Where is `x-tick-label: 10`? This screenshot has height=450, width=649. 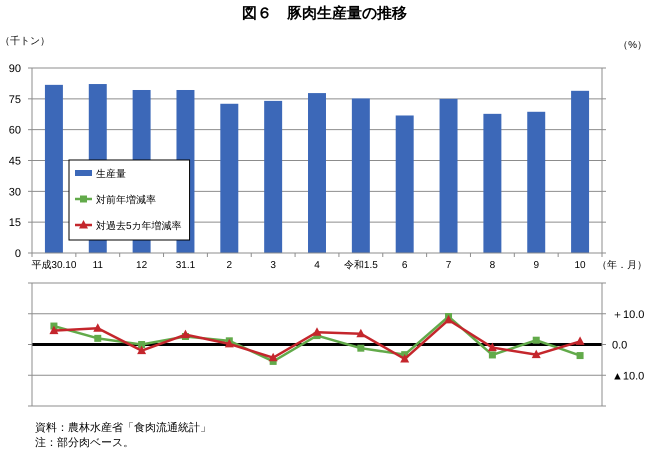 x-tick-label: 10 is located at coordinates (580, 265).